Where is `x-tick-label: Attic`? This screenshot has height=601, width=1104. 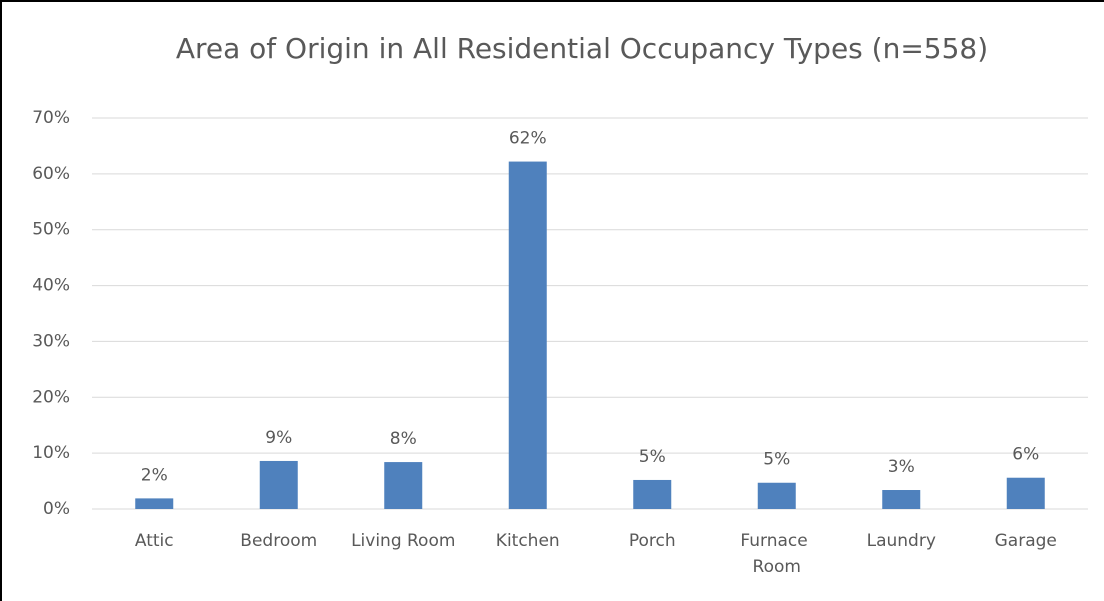 x-tick-label: Attic is located at coordinates (154, 541).